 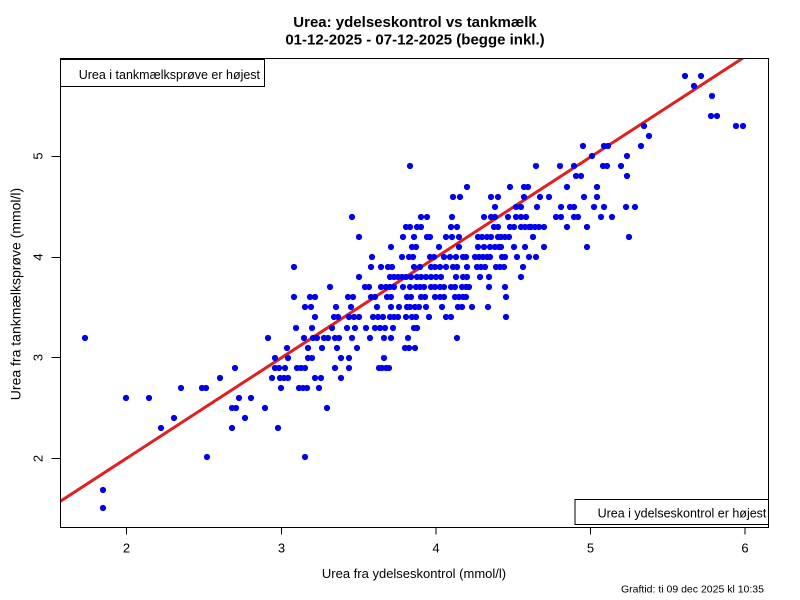 I want to click on svg-text:Graftid: ti 09 dec 2025 kl 10:: Graftid: ti 09 dec 2025 kl 10:35, so click(x=692, y=590).